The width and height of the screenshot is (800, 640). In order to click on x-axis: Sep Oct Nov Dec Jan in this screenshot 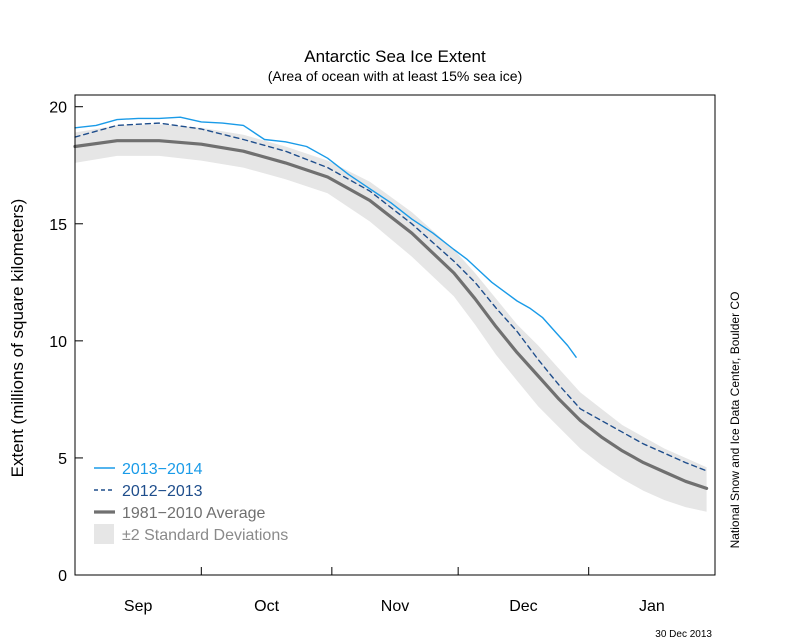, I will do `click(394, 591)`.